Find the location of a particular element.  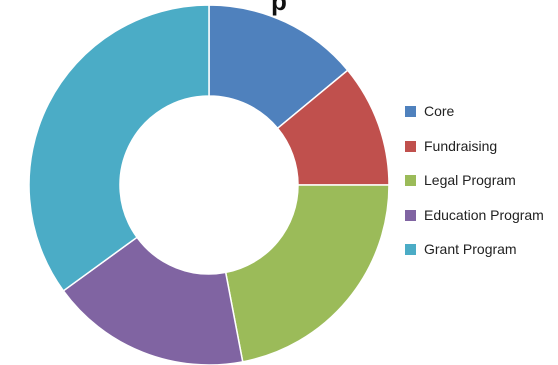

legend-label-core: Core is located at coordinates (439, 111).